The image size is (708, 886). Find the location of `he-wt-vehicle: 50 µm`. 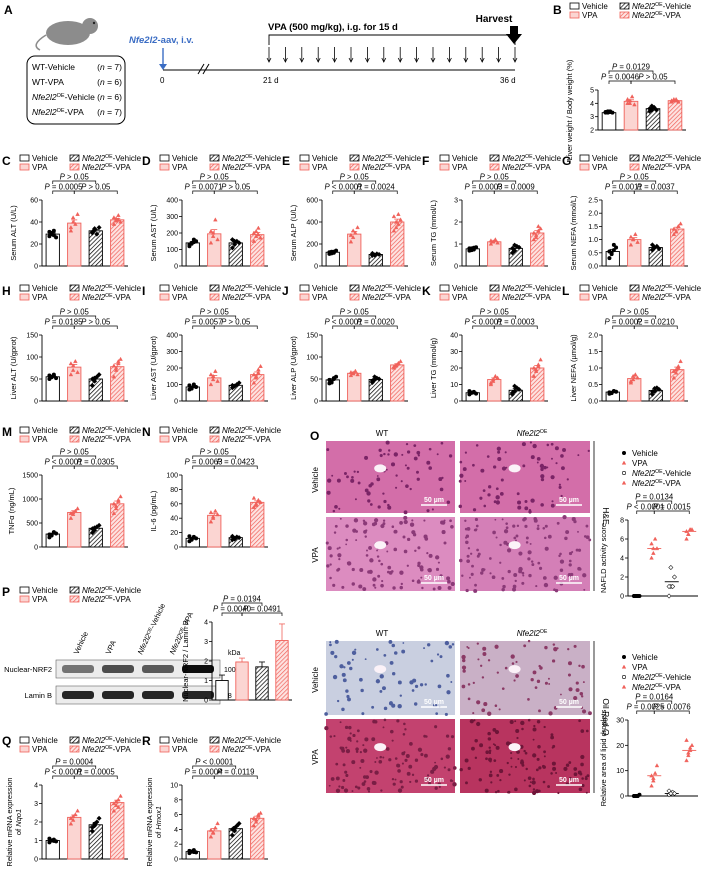

he-wt-vehicle: 50 µm is located at coordinates (390, 477).